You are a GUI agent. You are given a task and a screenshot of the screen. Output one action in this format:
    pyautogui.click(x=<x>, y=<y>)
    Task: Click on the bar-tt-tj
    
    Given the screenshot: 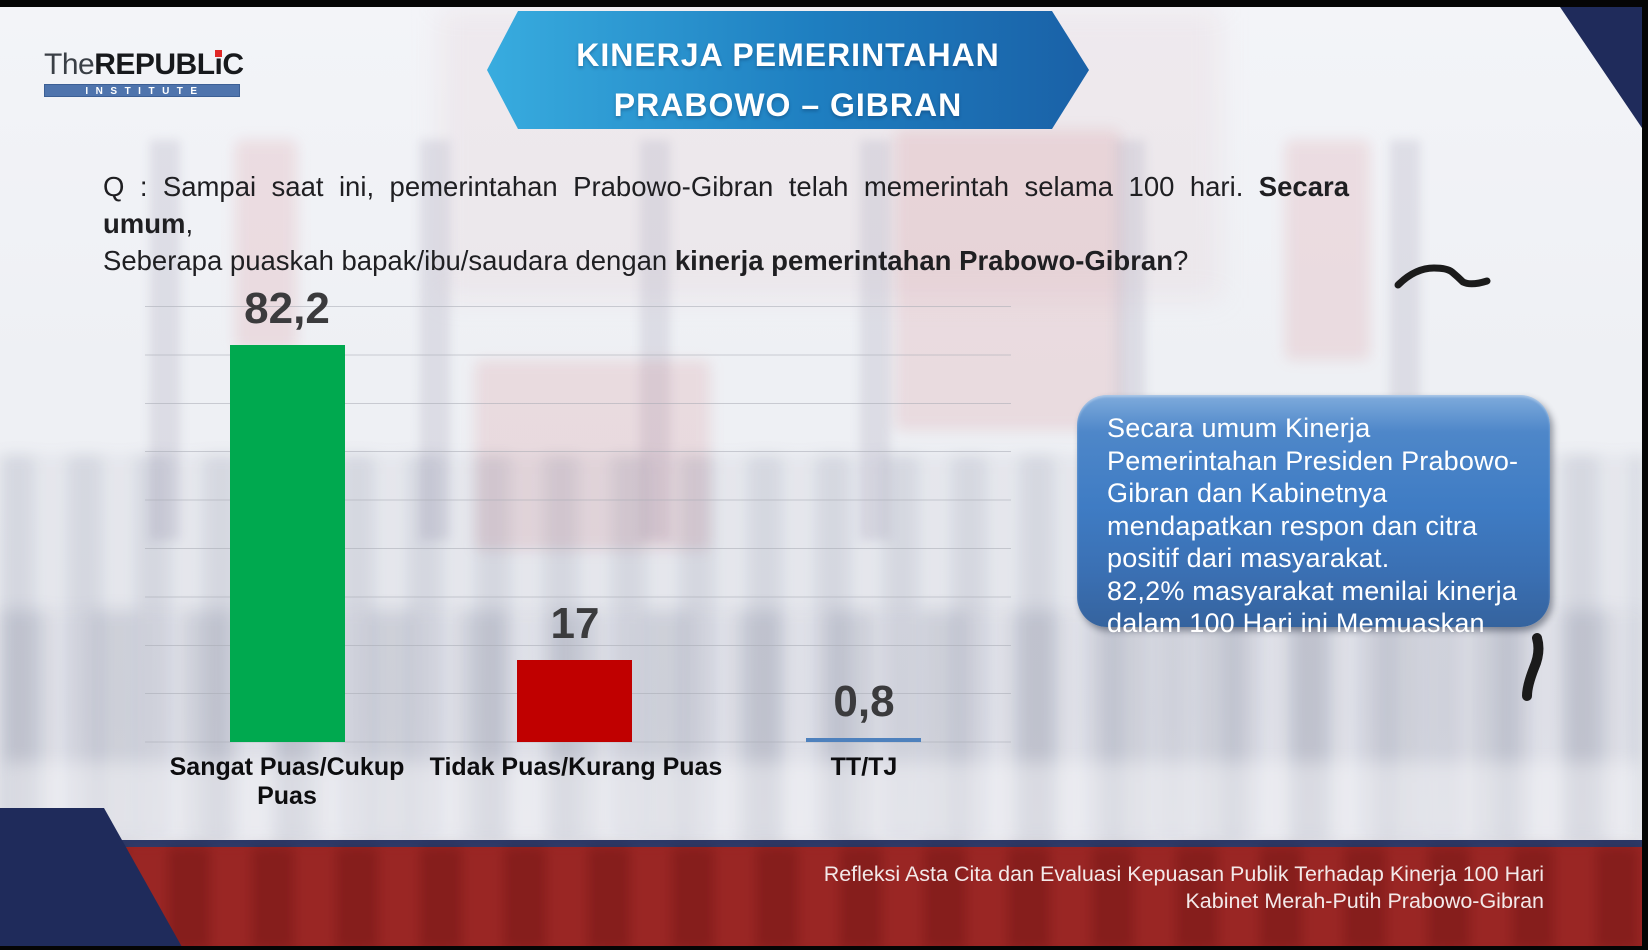 What is the action you would take?
    pyautogui.click(x=863, y=740)
    